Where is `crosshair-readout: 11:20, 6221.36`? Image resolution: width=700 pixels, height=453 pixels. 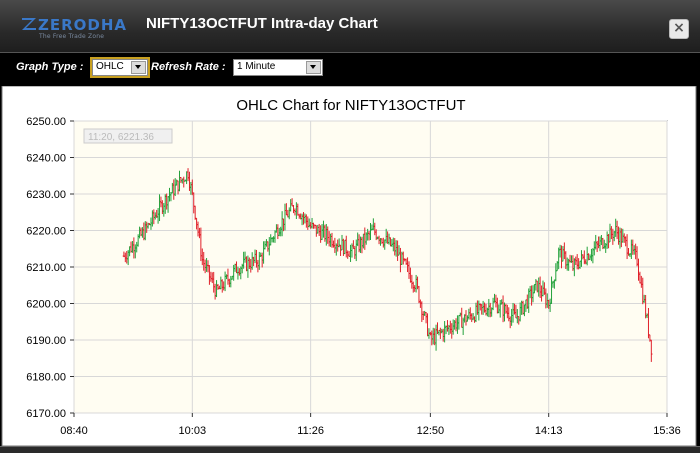
crosshair-readout: 11:20, 6221.36 is located at coordinates (121, 137).